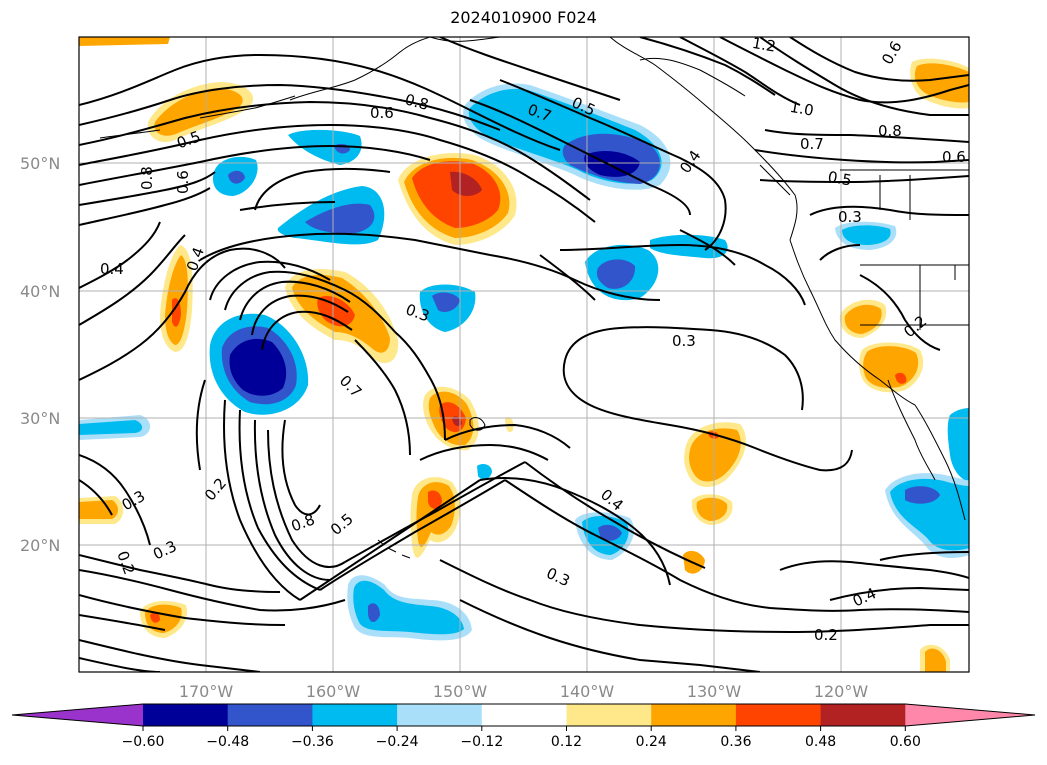 The image size is (1047, 765). I want to click on latitude-labels: 50°N 40°N 30°N 20°N, so click(40, 354).